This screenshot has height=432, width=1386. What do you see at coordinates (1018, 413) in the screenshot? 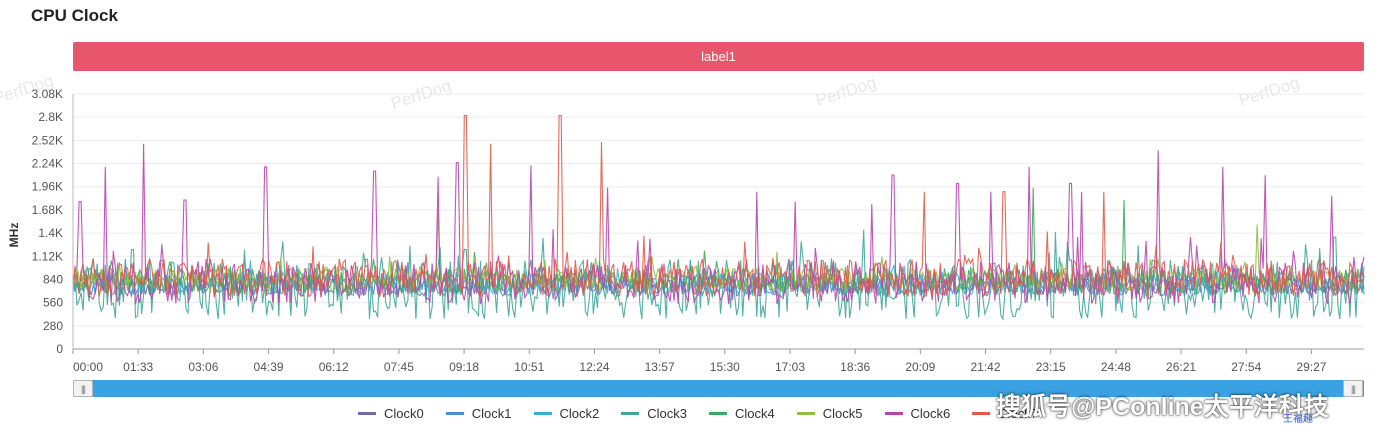
I see `legend-label: Clock7` at bounding box center [1018, 413].